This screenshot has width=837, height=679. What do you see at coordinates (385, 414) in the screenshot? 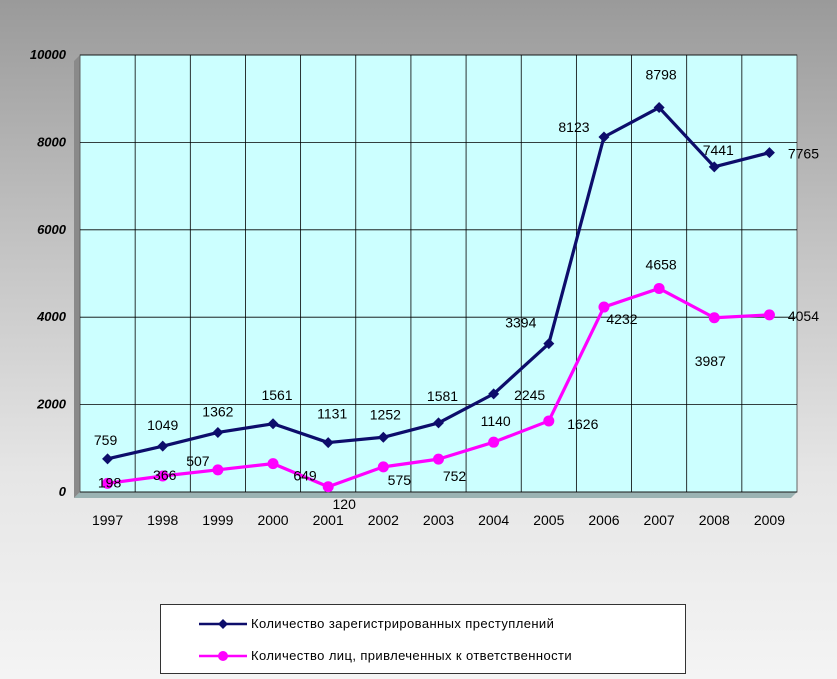
I see `data-label: 1252` at bounding box center [385, 414].